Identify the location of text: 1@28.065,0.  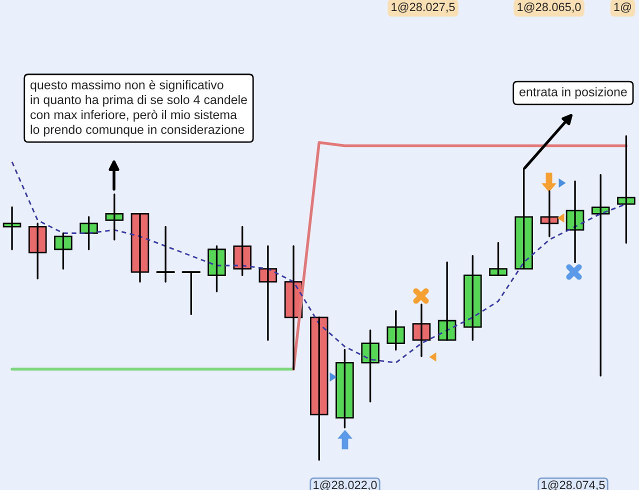
(549, 7).